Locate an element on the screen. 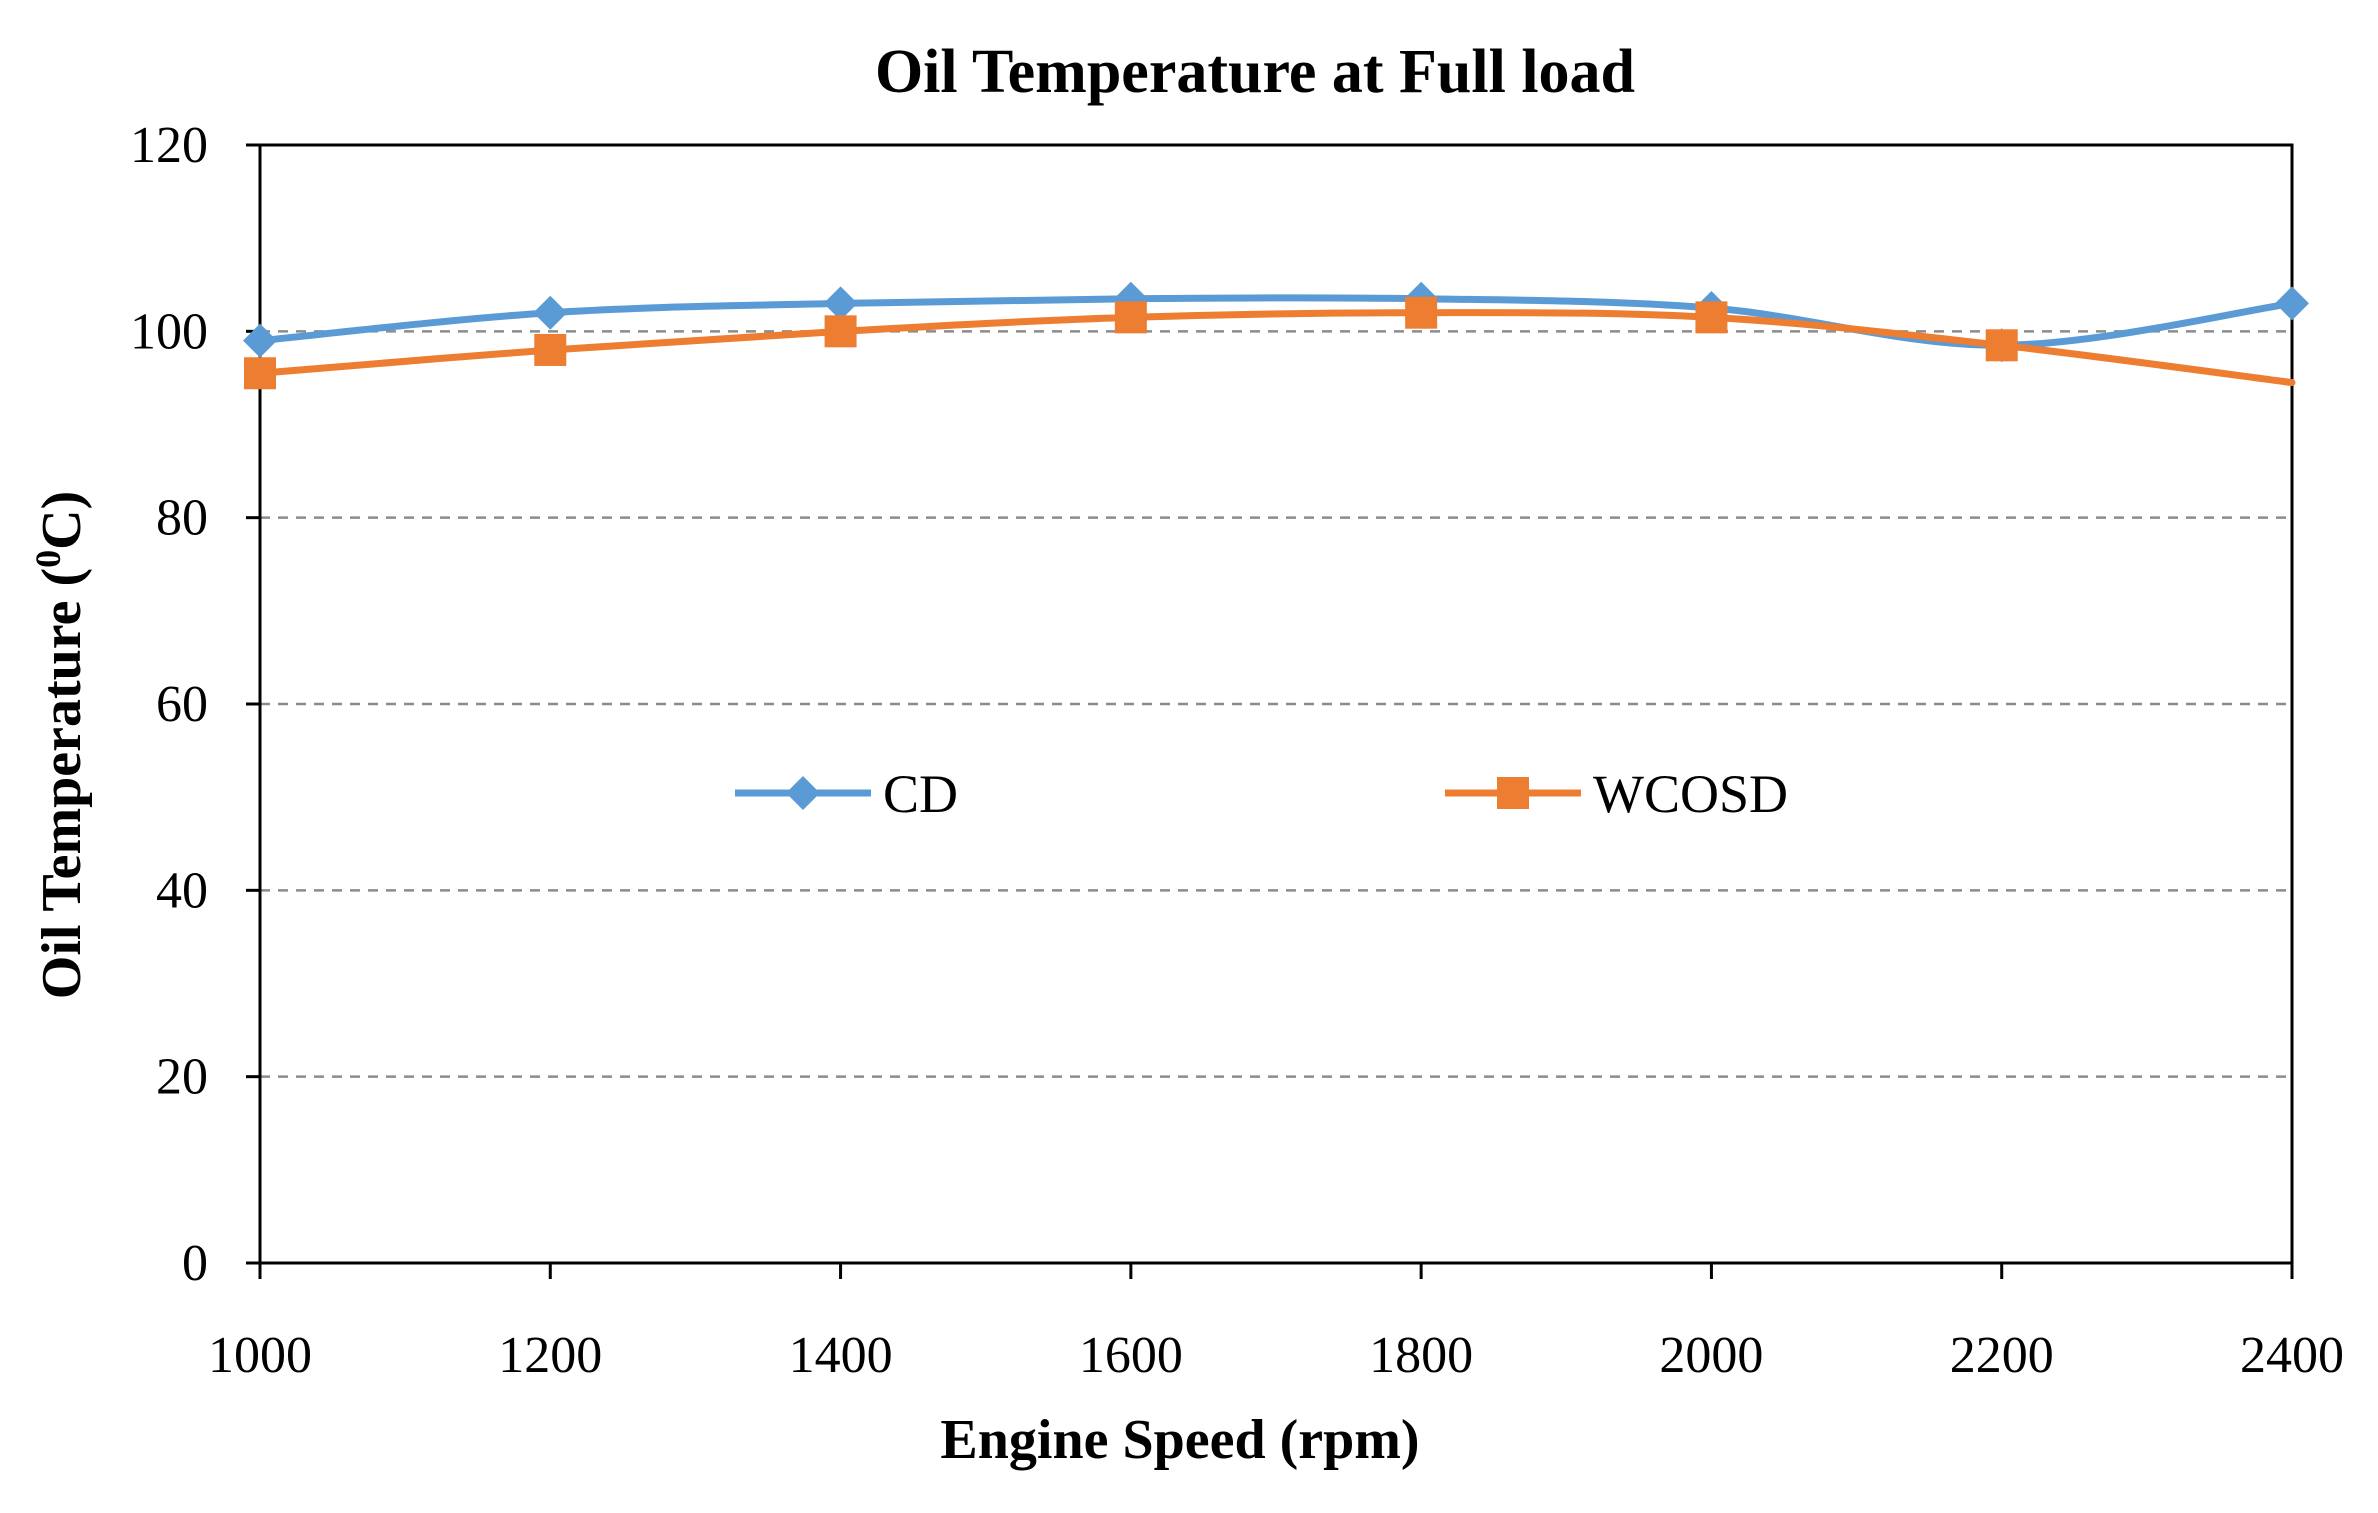 This screenshot has height=1513, width=2378. series-wcosd-line is located at coordinates (1276, 348).